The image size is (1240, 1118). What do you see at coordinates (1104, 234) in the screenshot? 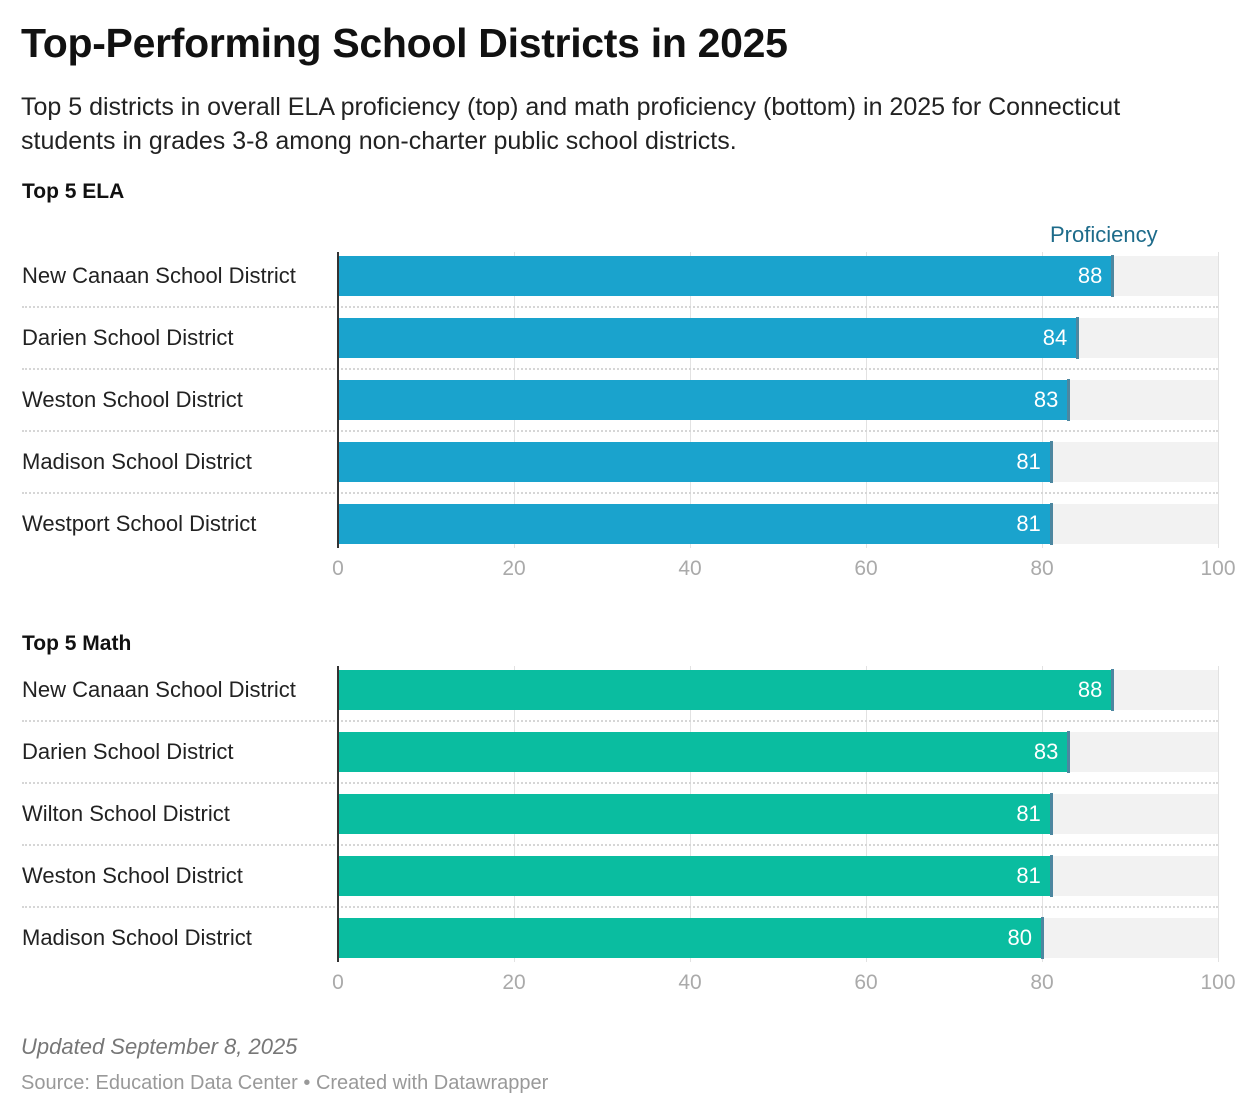
I see `column-header: Proficiency` at bounding box center [1104, 234].